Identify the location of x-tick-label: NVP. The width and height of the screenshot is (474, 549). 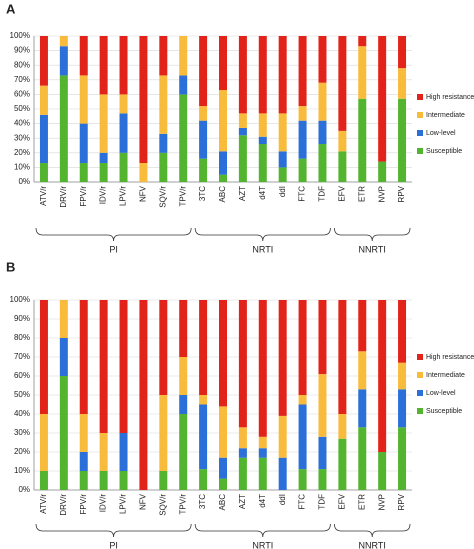
(381, 194).